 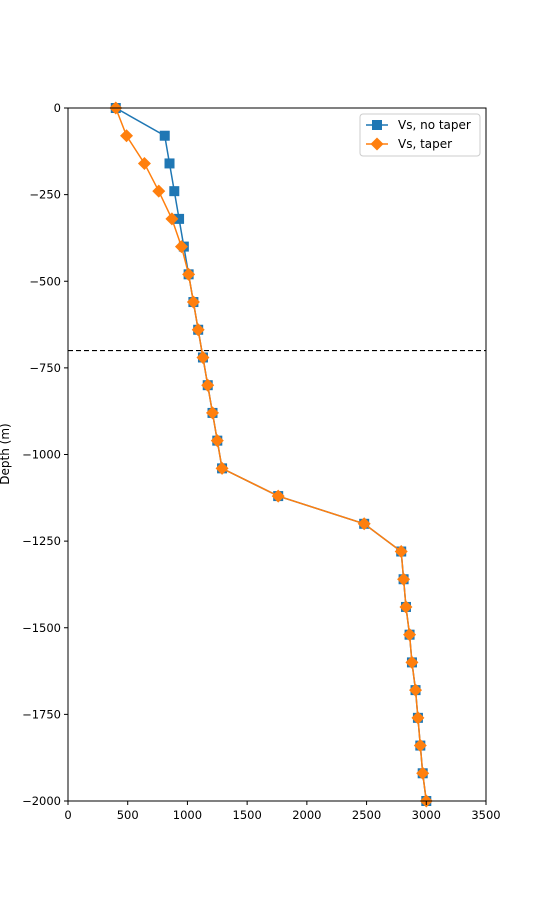 I want to click on y-tick-label: −750, so click(x=45, y=368).